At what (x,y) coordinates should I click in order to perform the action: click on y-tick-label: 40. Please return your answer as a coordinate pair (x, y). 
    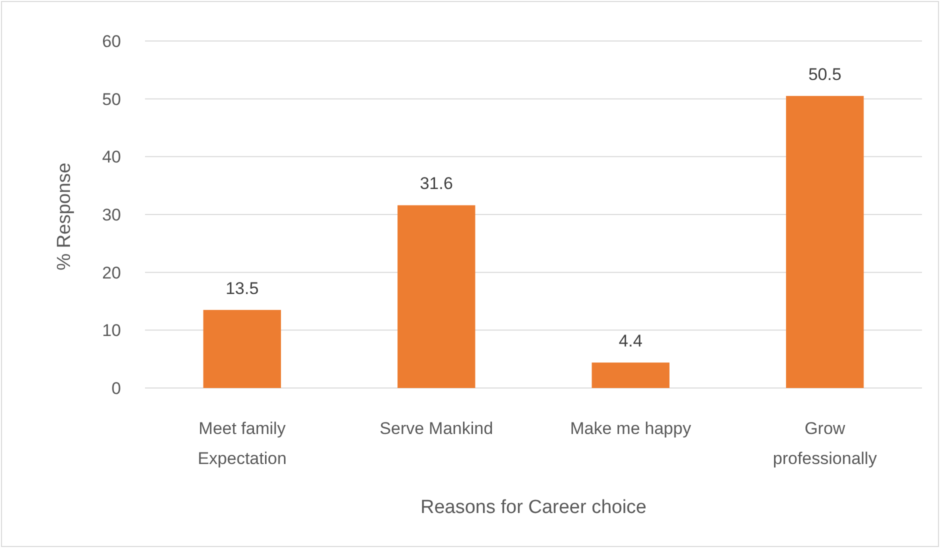
    Looking at the image, I should click on (111, 157).